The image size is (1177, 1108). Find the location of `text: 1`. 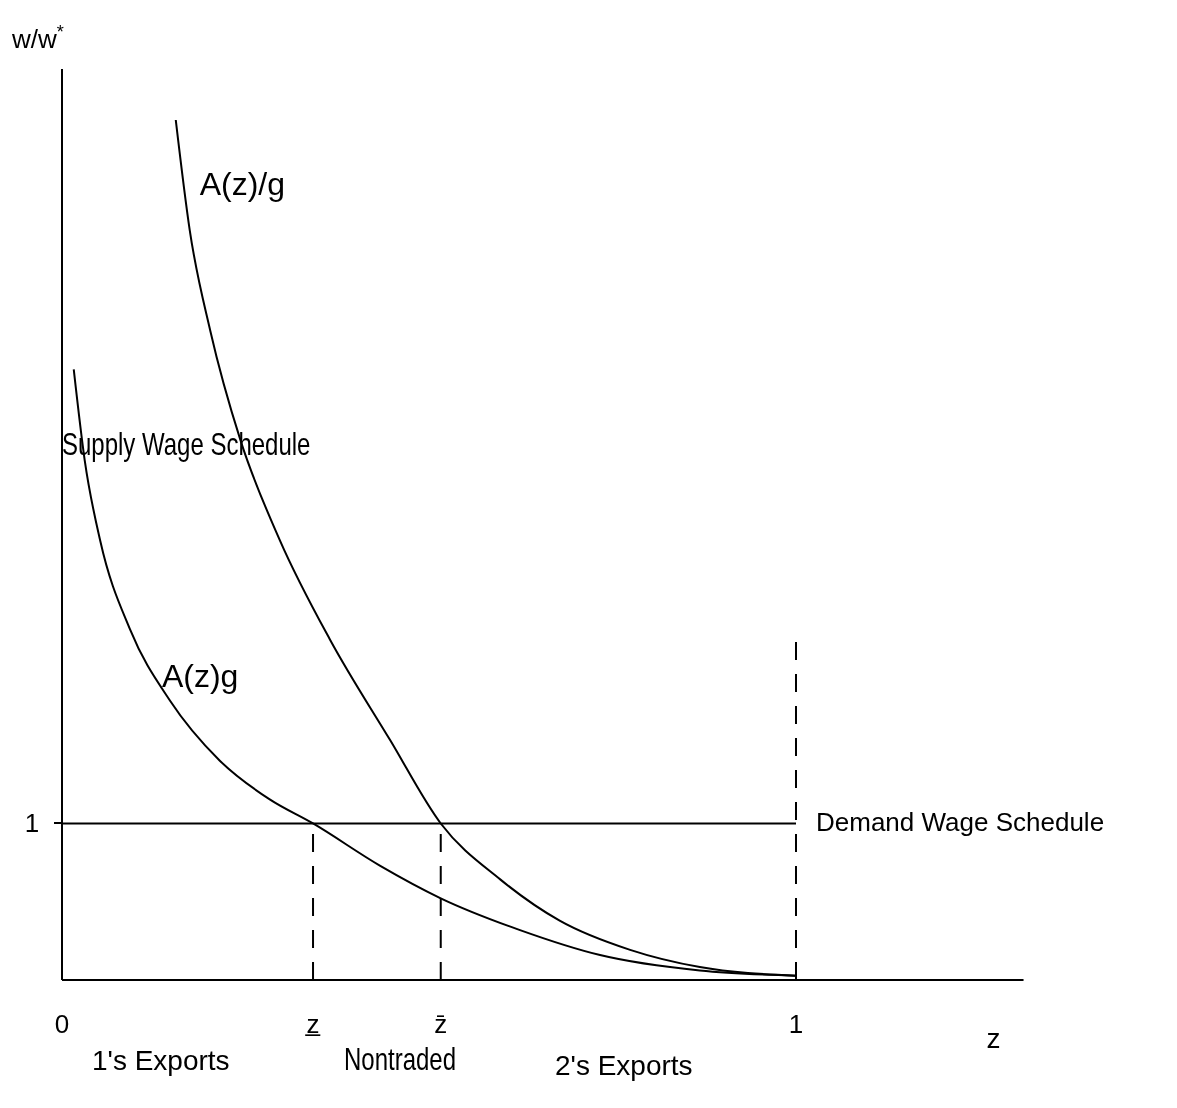

text: 1 is located at coordinates (32, 823).